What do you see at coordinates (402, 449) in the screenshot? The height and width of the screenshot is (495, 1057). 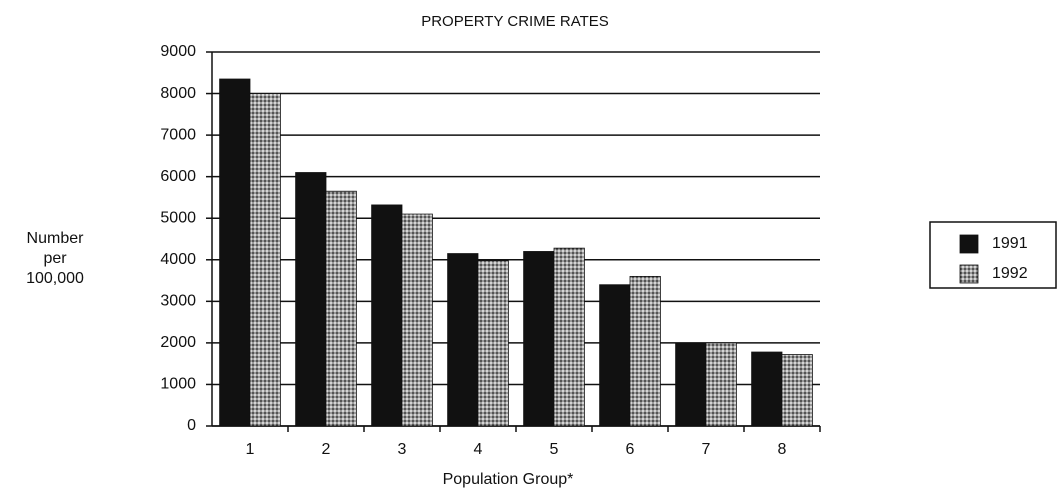 I see `x-tick-label: 3` at bounding box center [402, 449].